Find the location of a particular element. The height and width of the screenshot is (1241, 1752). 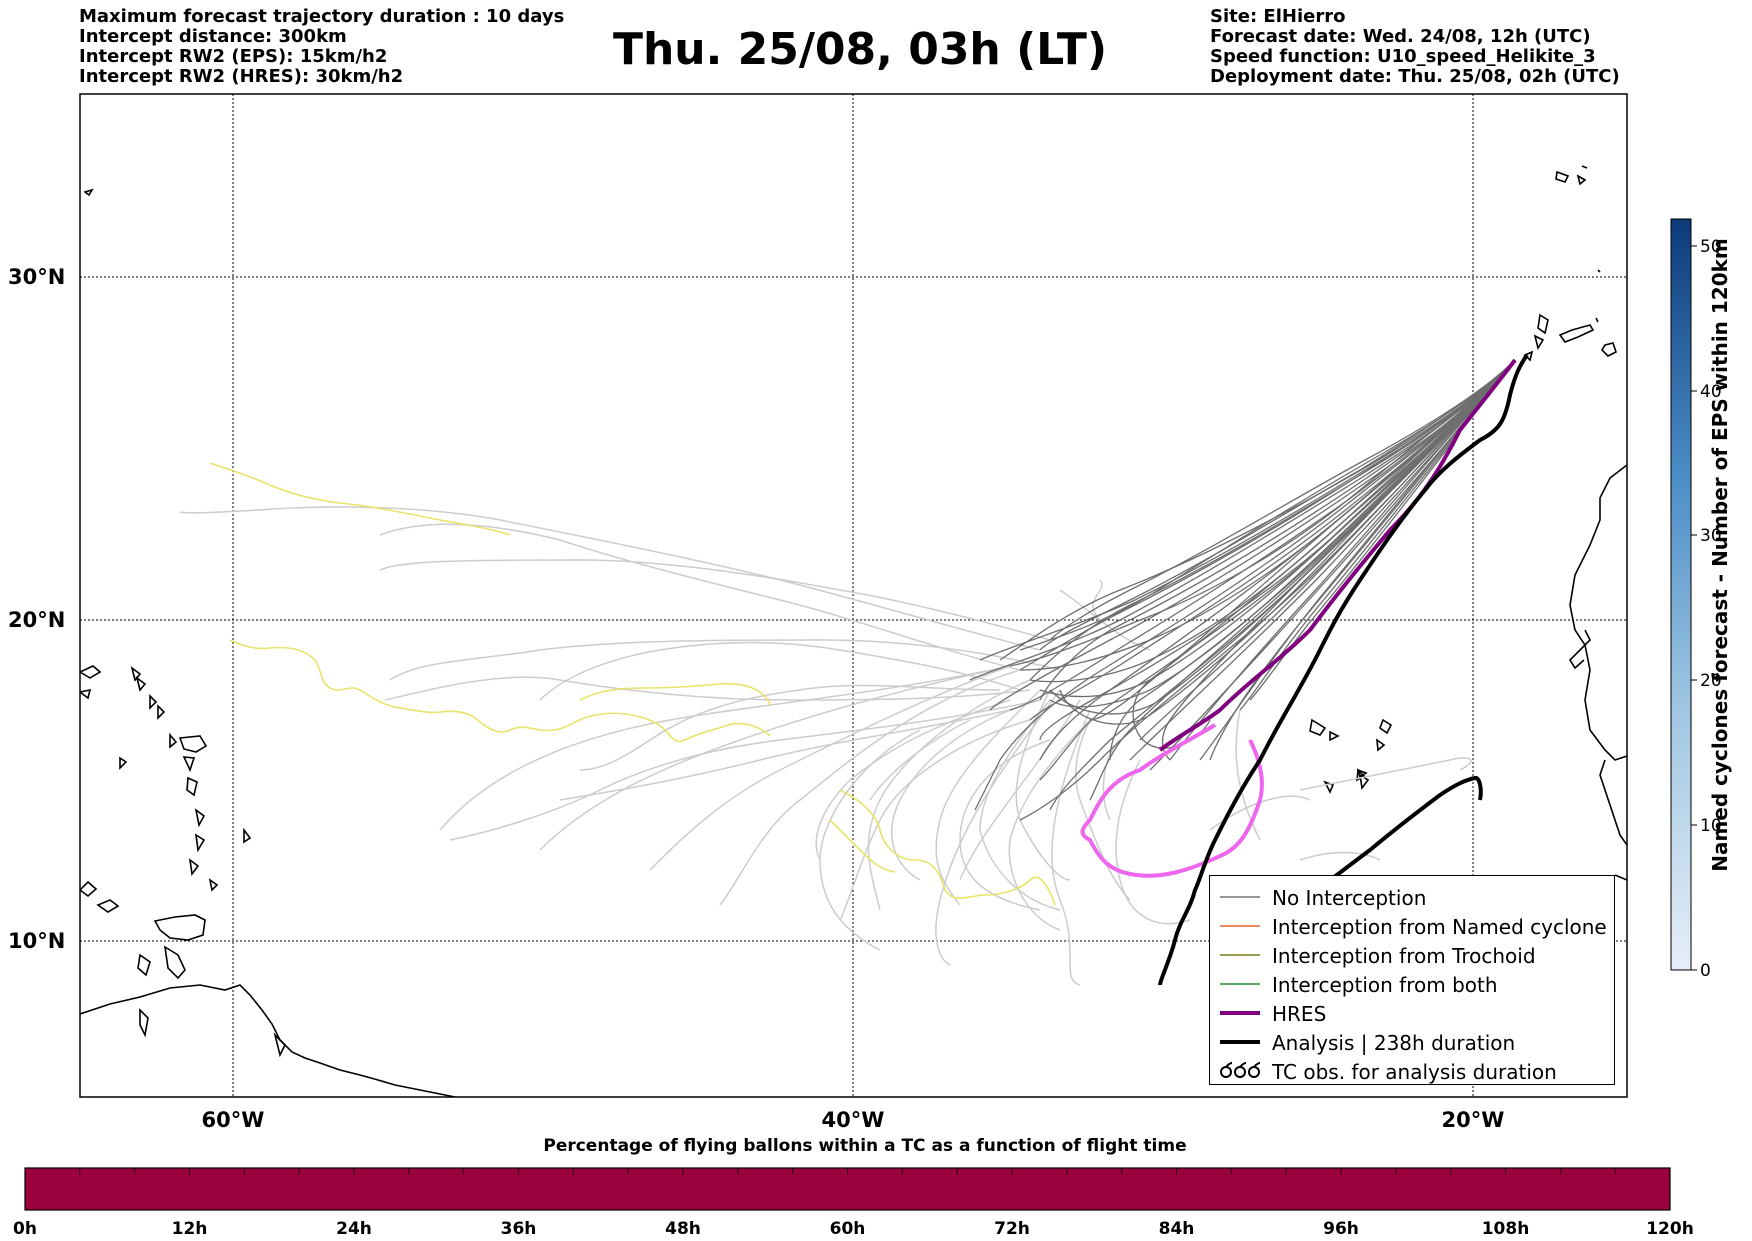

tc-symbol-icon is located at coordinates (1240, 1070).